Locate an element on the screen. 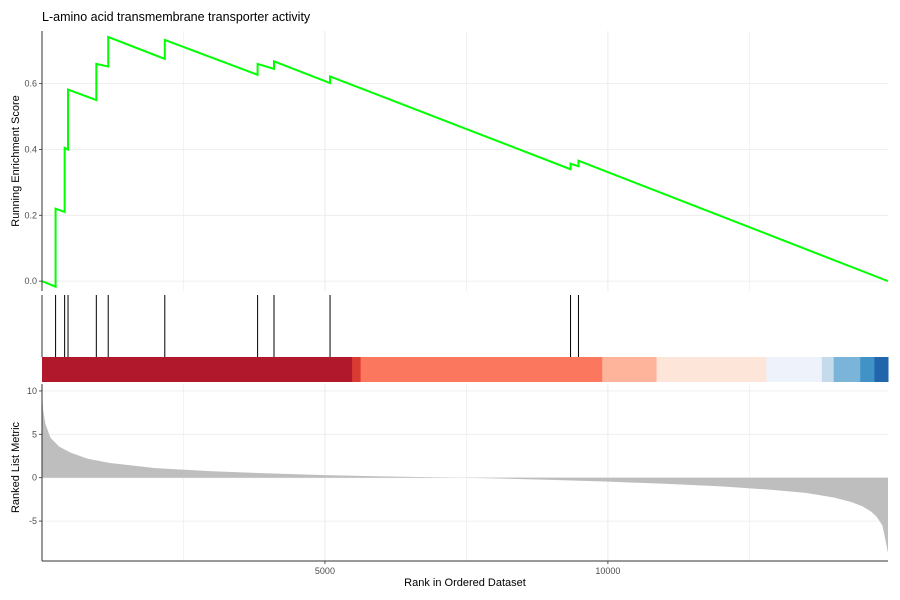  y-tick-label: 0.4 is located at coordinates (30, 149).